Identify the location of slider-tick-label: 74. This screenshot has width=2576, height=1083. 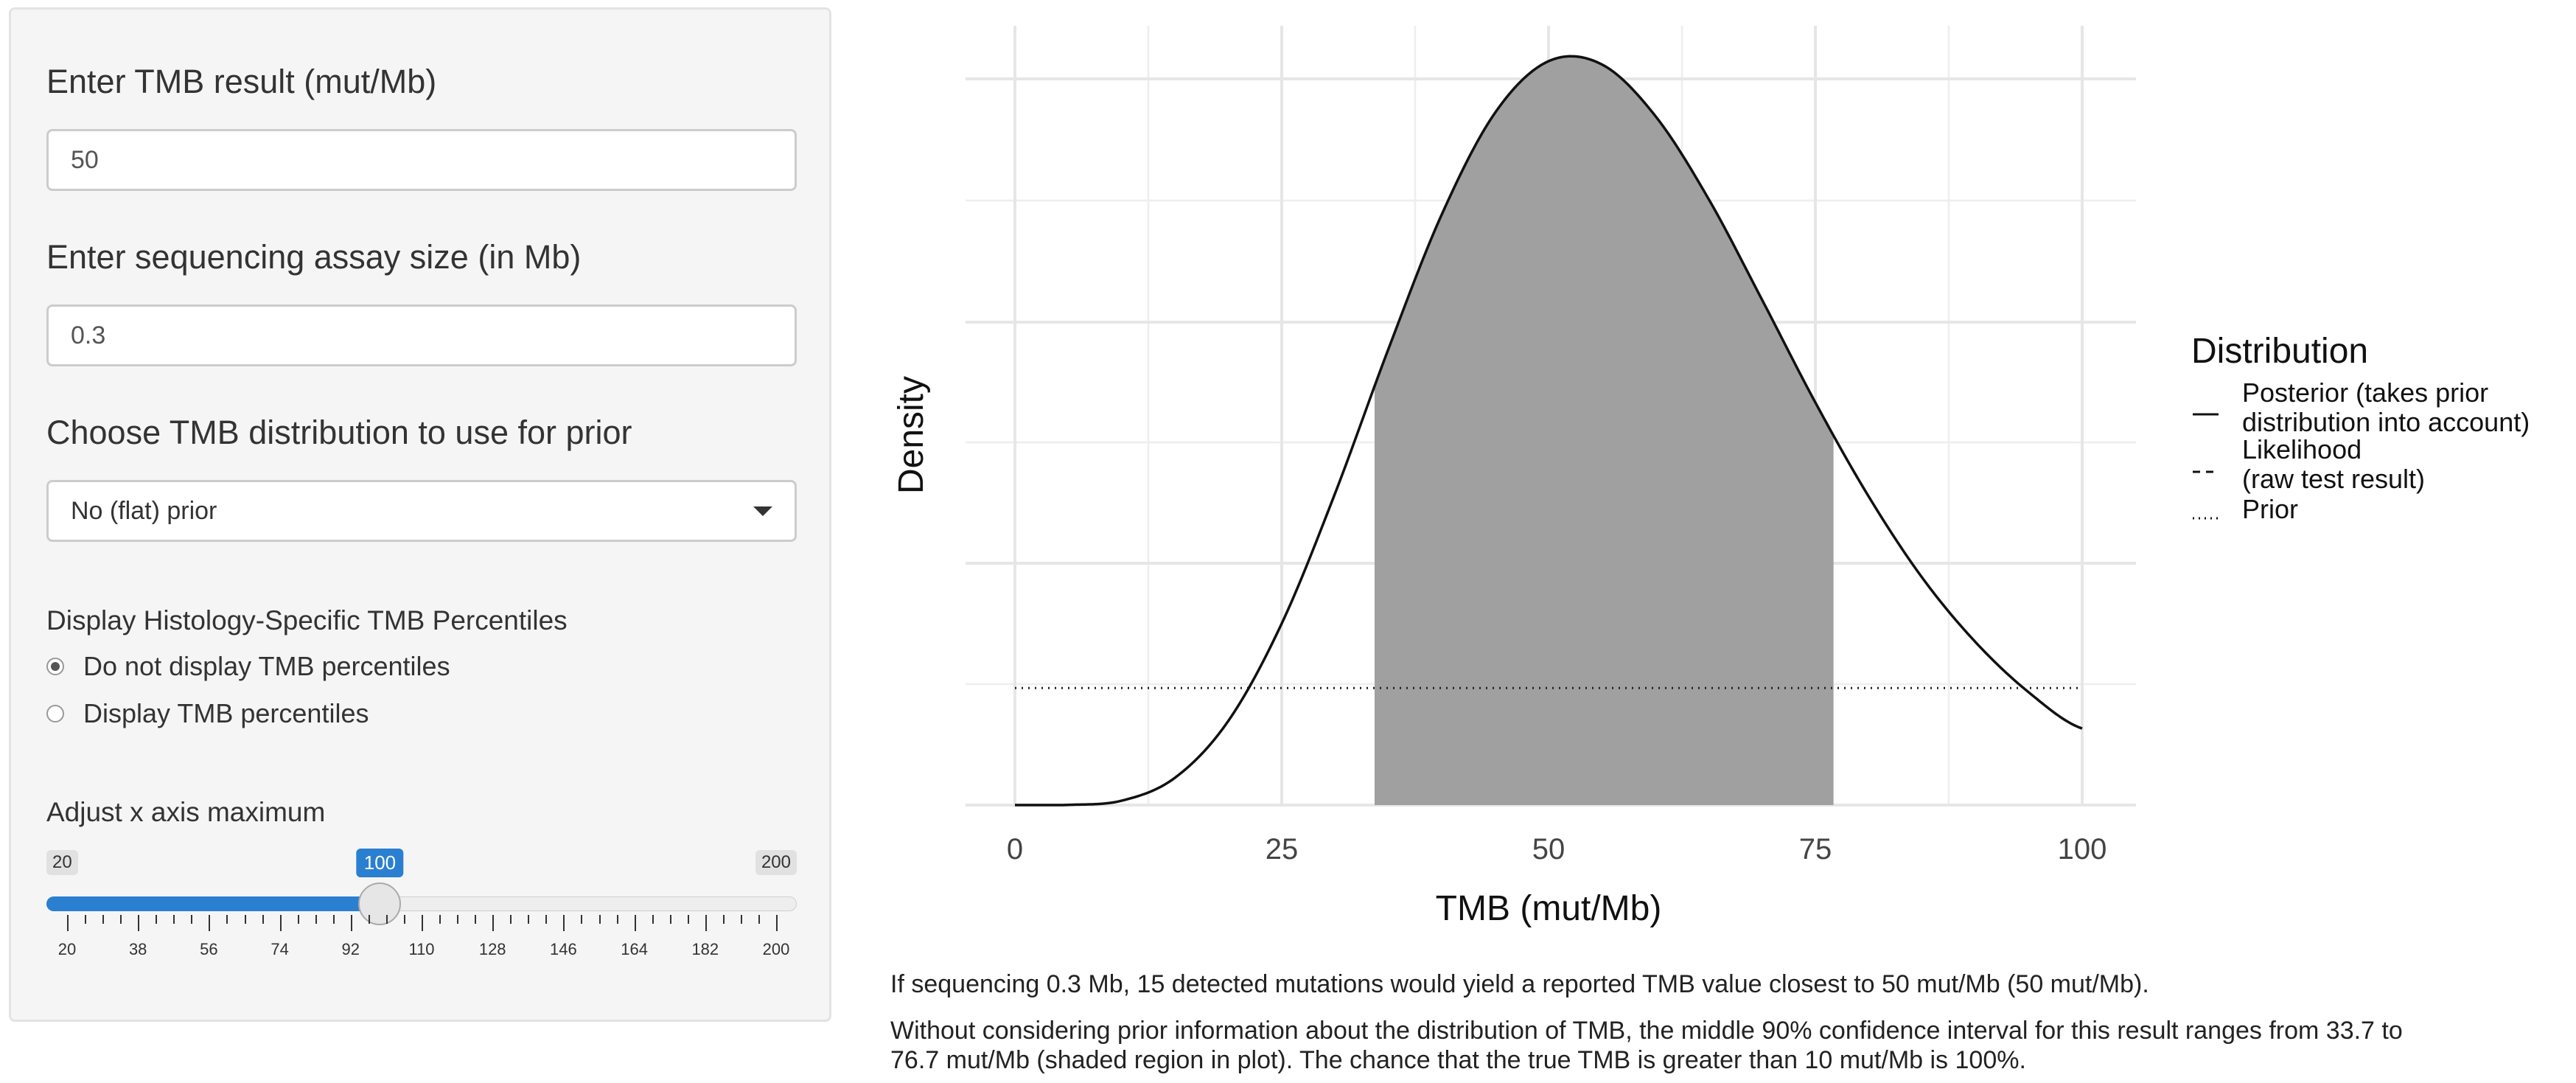
(279, 949).